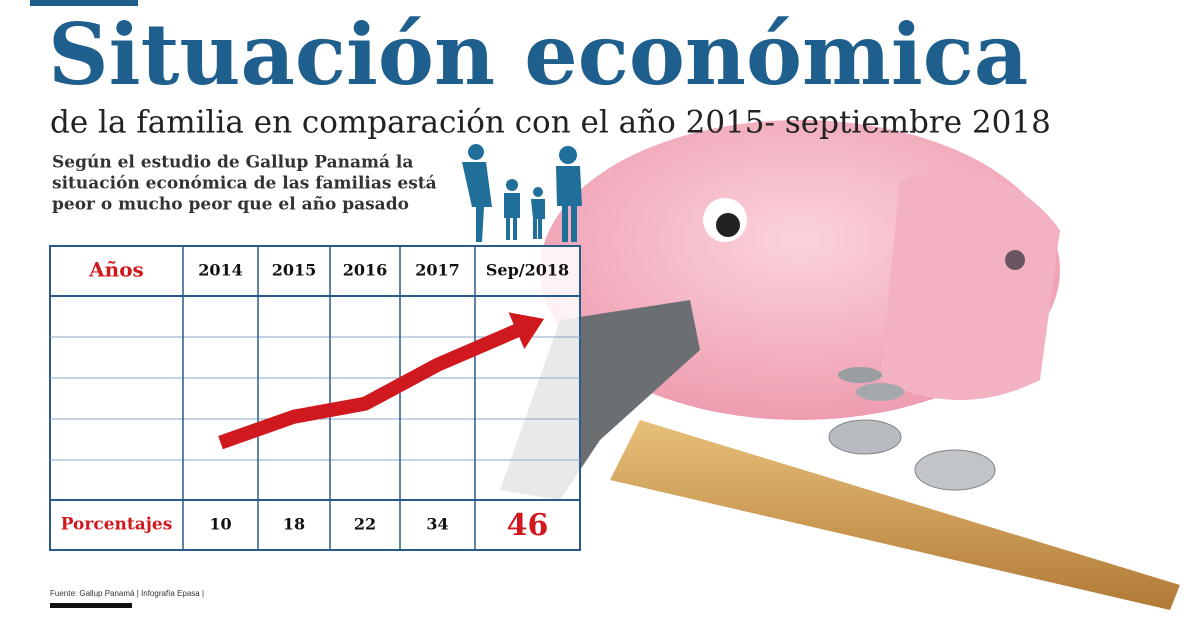  I want to click on x-tick-label: Sep/2018, so click(527, 270).